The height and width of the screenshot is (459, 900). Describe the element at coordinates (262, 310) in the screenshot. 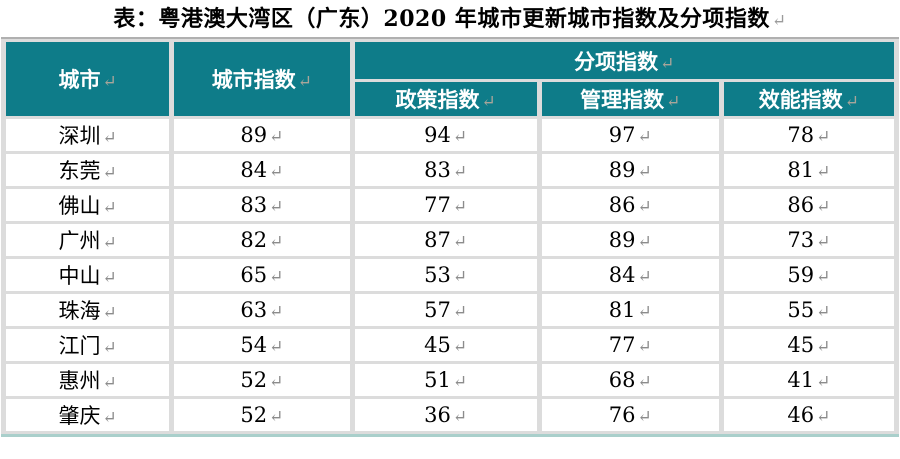

I see `cell-city-index: 63 ↵` at that location.